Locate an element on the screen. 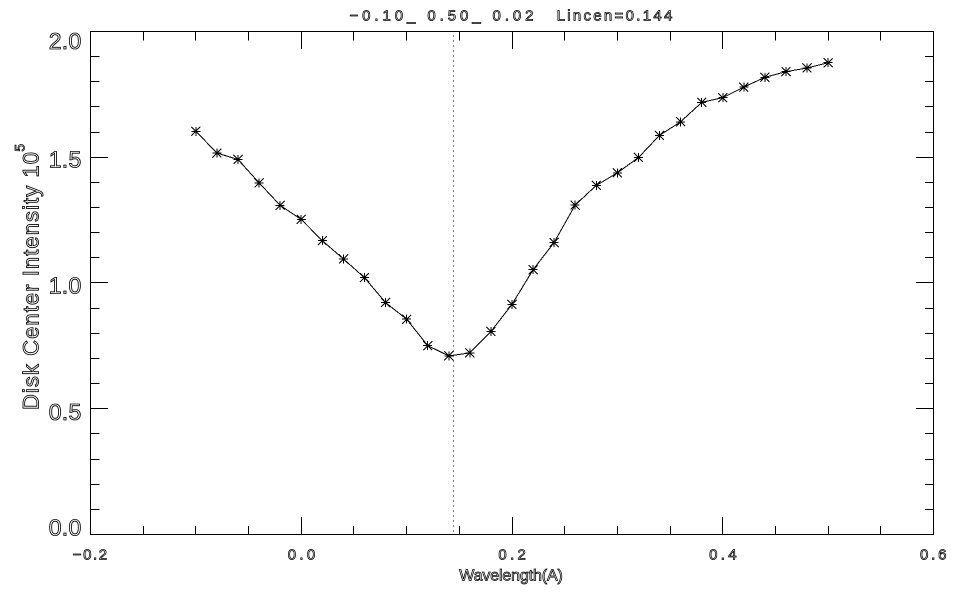 The height and width of the screenshot is (605, 960). svg-text: −0.10_ 0.50_ 0.02 is located at coordinates (442, 15).